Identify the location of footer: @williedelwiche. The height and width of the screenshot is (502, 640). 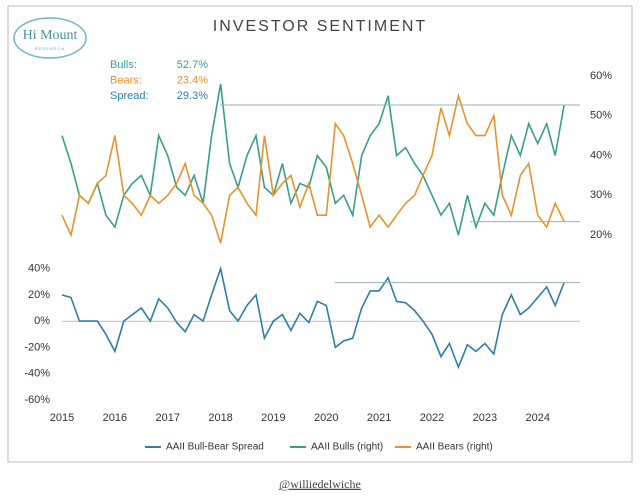
(320, 484).